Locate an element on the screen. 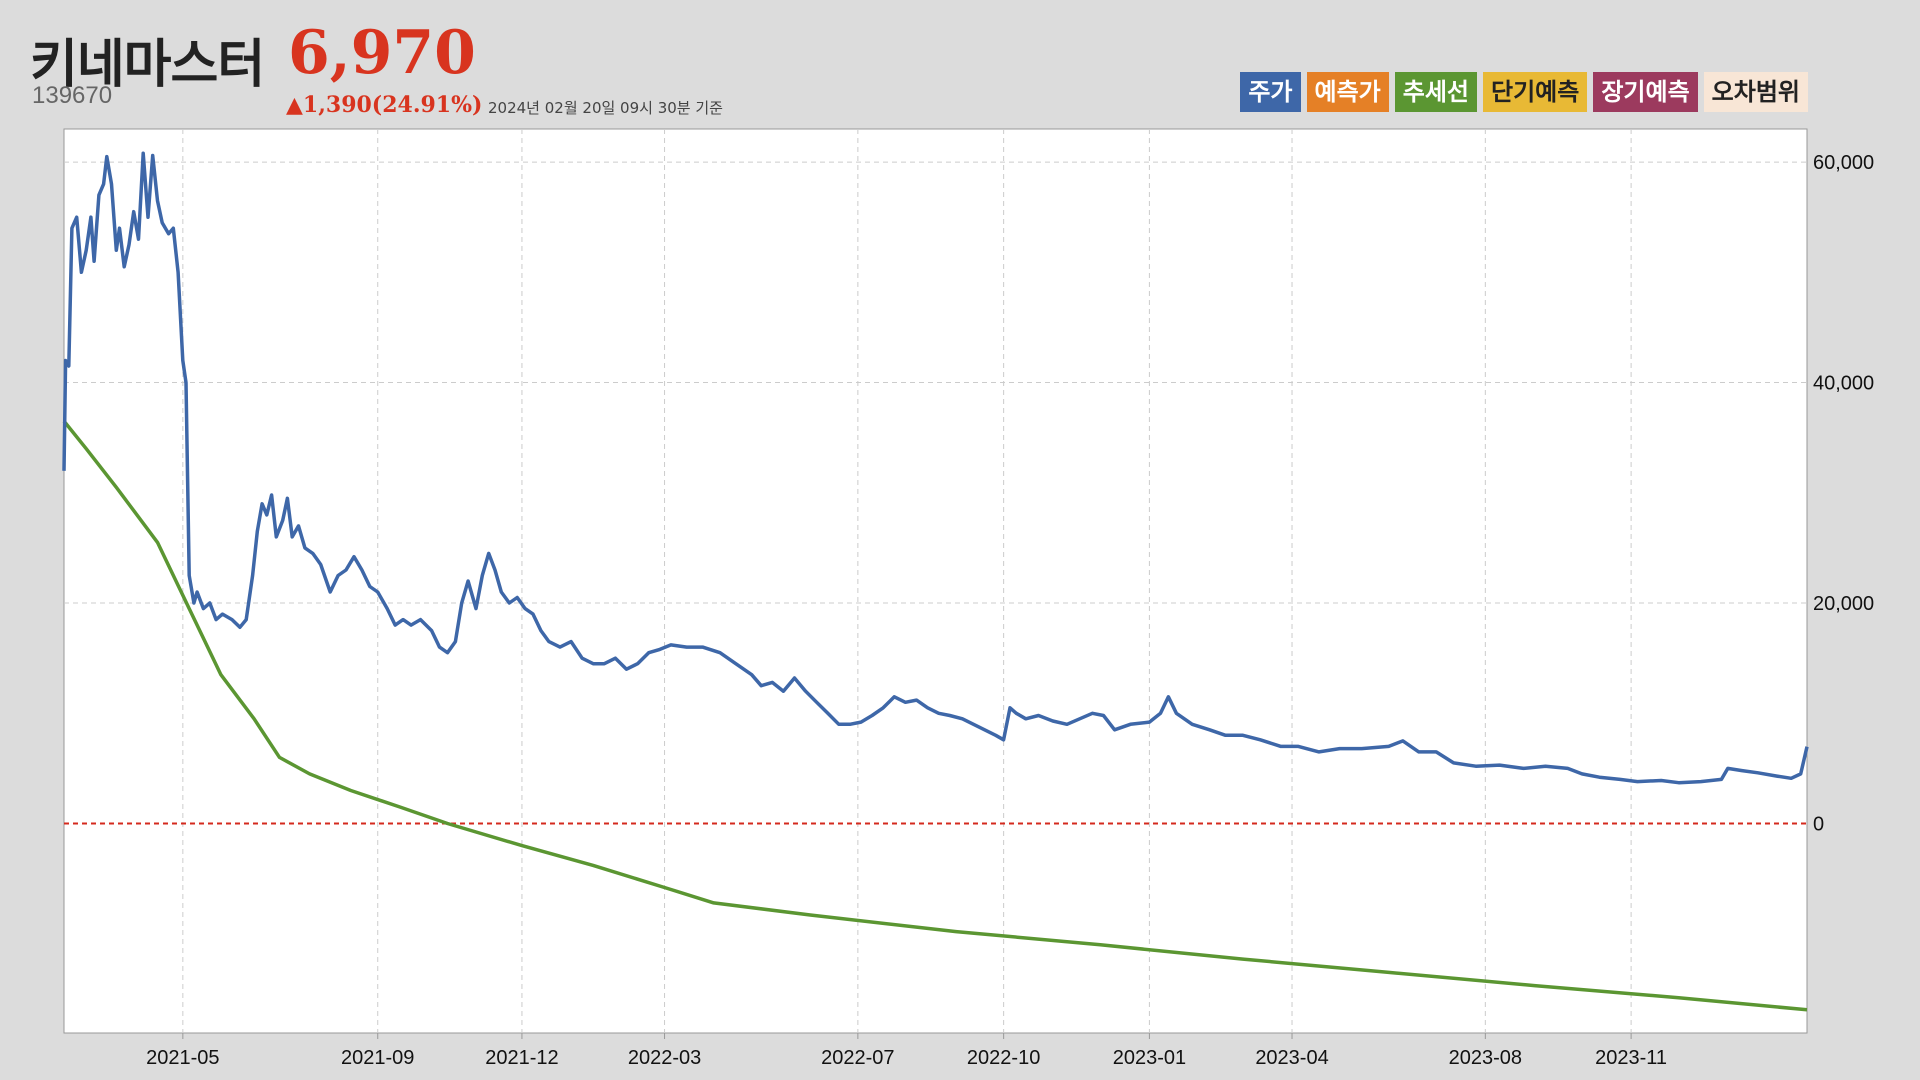 Image resolution: width=1920 pixels, height=1080 pixels. price-change: ▲1,390(24.91%) is located at coordinates (384, 105).